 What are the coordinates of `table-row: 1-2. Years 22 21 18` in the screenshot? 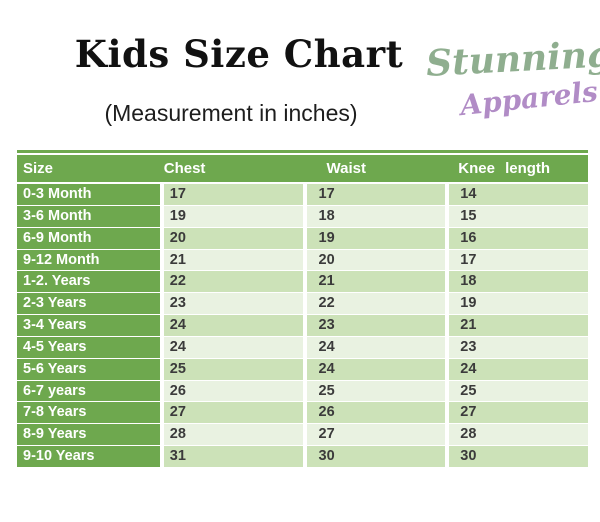 It's located at (302, 282).